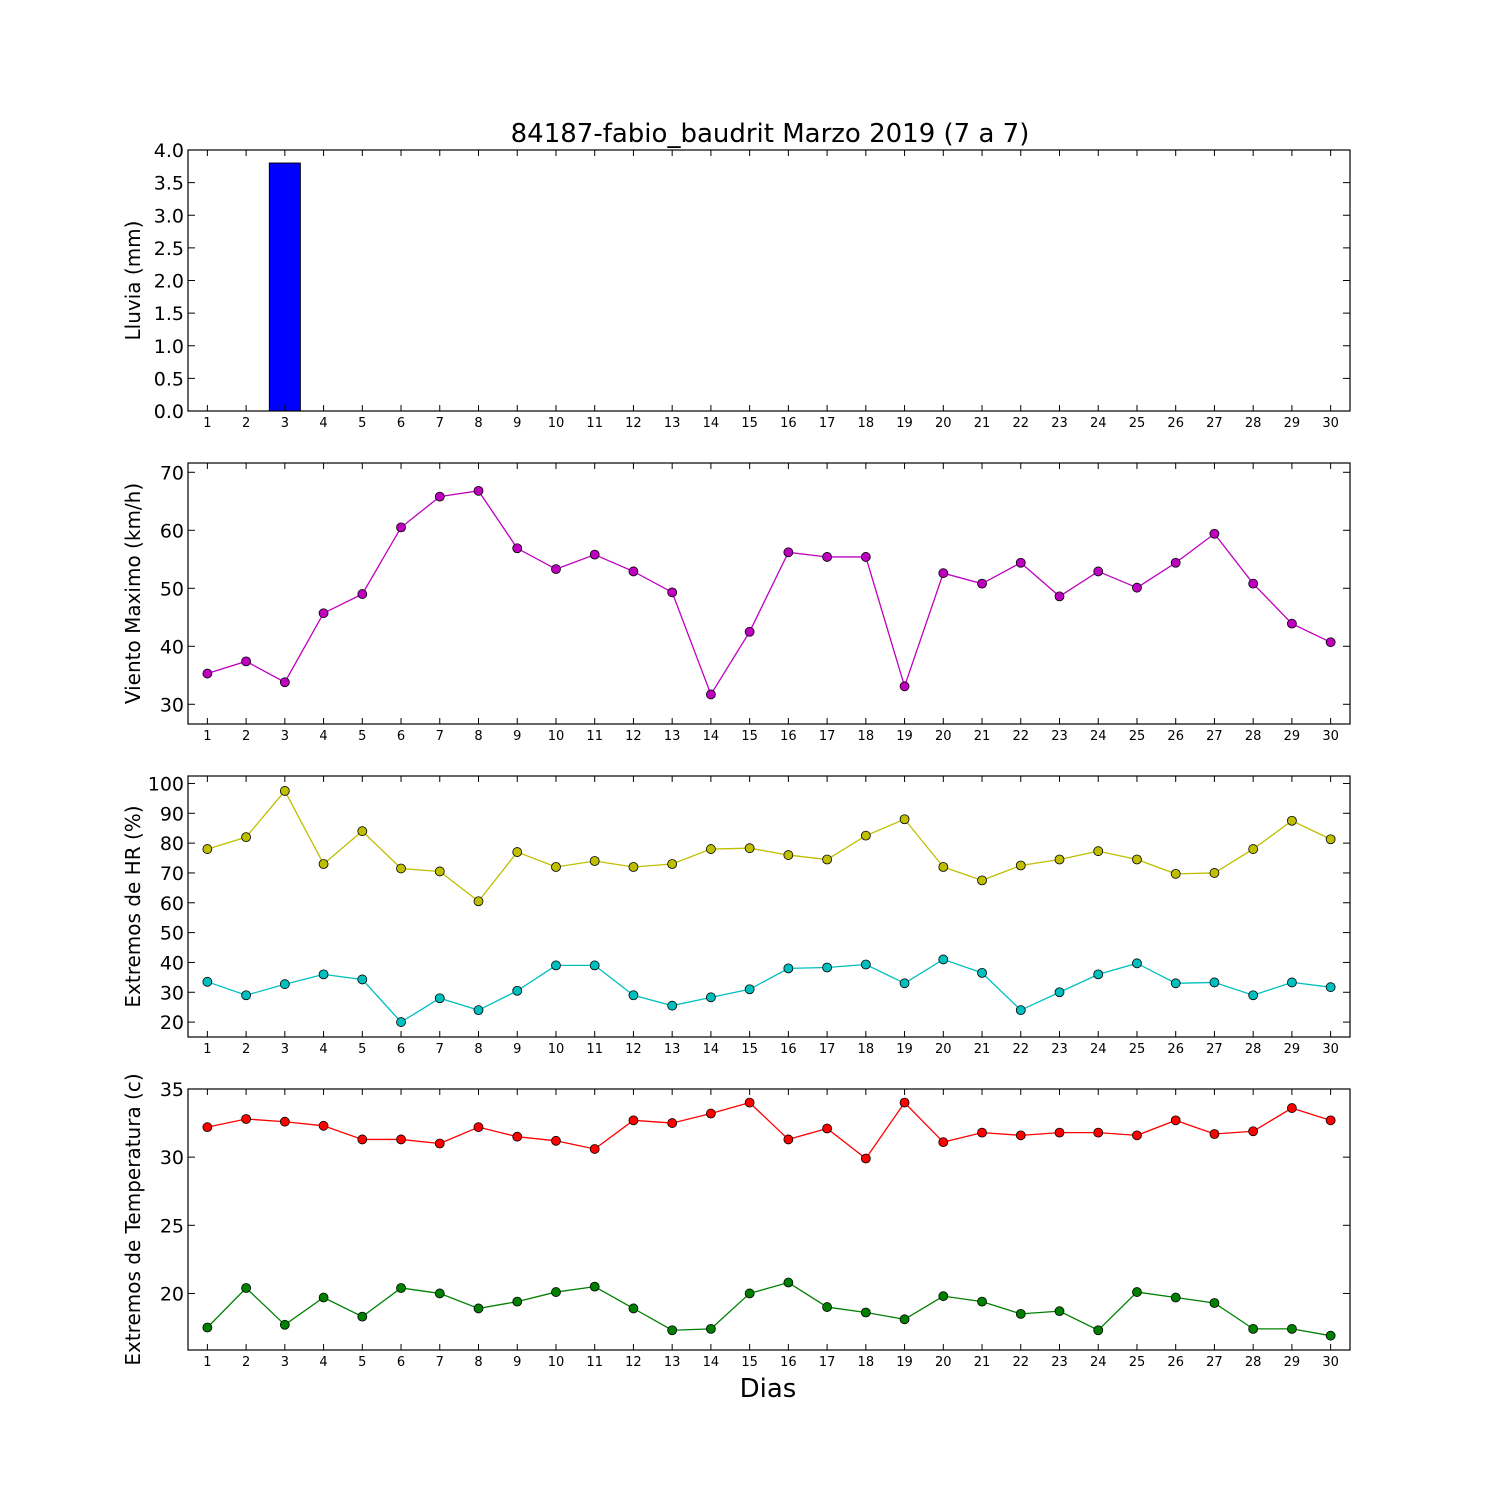 Image resolution: width=1500 pixels, height=1500 pixels. What do you see at coordinates (711, 423) in the screenshot?
I see `x-tick-label-14: 14` at bounding box center [711, 423].